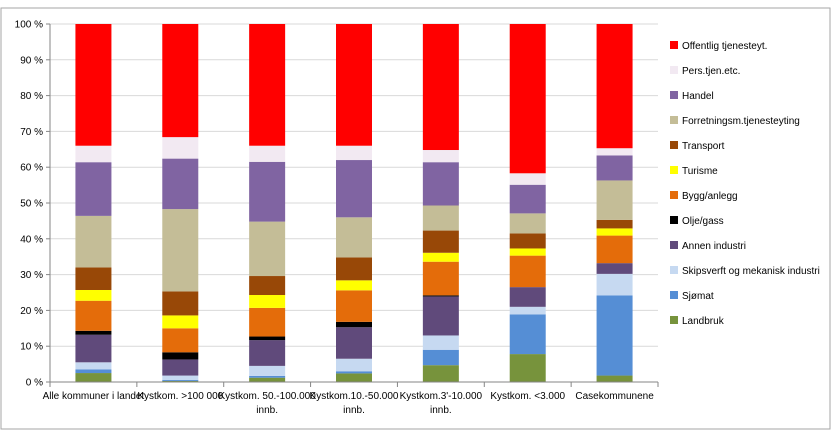 This screenshot has height=430, width=831. I want to click on y-tick-label: 50 %, so click(31, 204).